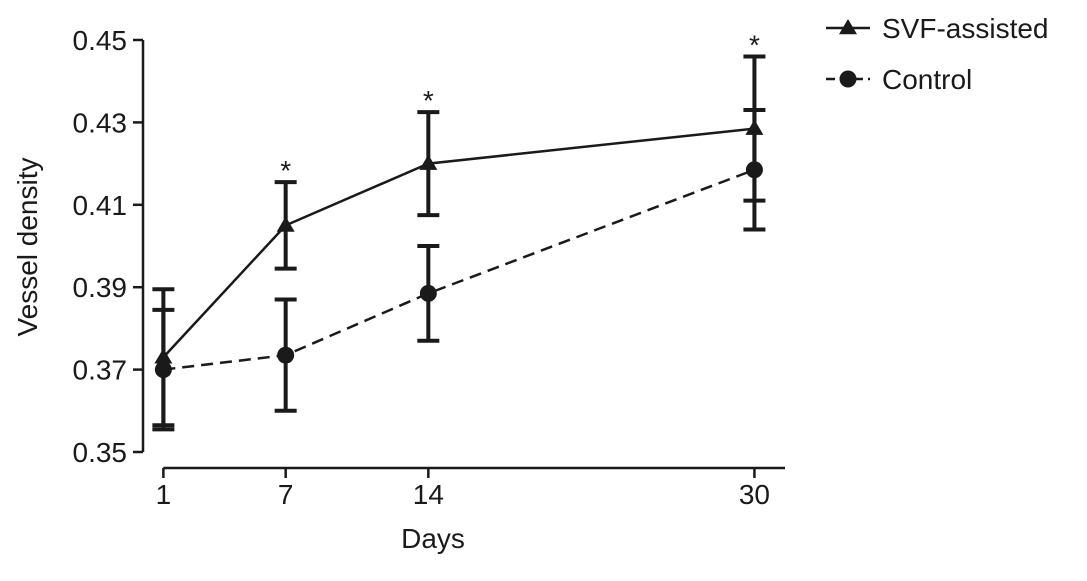 This screenshot has height=581, width=1087. I want to click on x-tick-label: 30, so click(754, 494).